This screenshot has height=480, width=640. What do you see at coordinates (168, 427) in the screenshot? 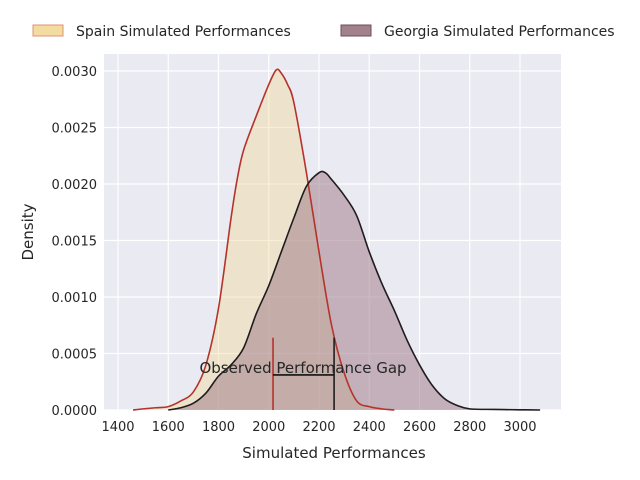
I see `x-tick-label: 1600` at bounding box center [168, 427].